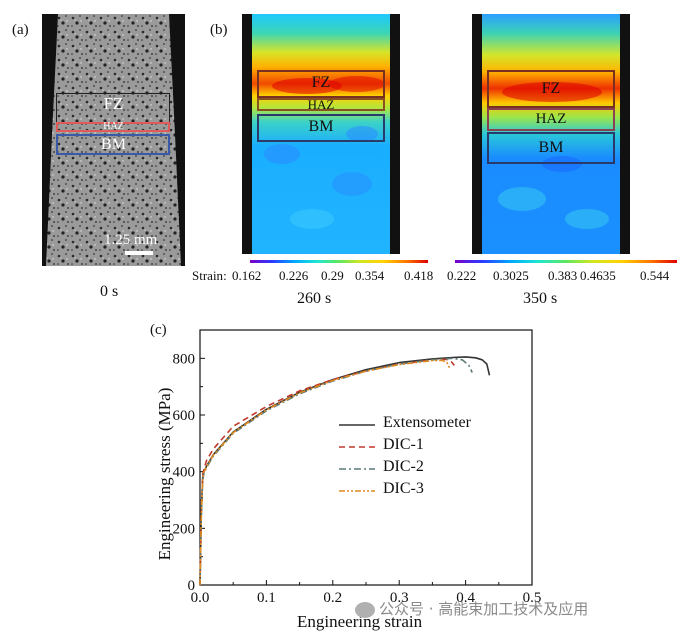 The height and width of the screenshot is (642, 682). Describe the element at coordinates (314, 298) in the screenshot. I see `map1-time: 260 s` at that location.